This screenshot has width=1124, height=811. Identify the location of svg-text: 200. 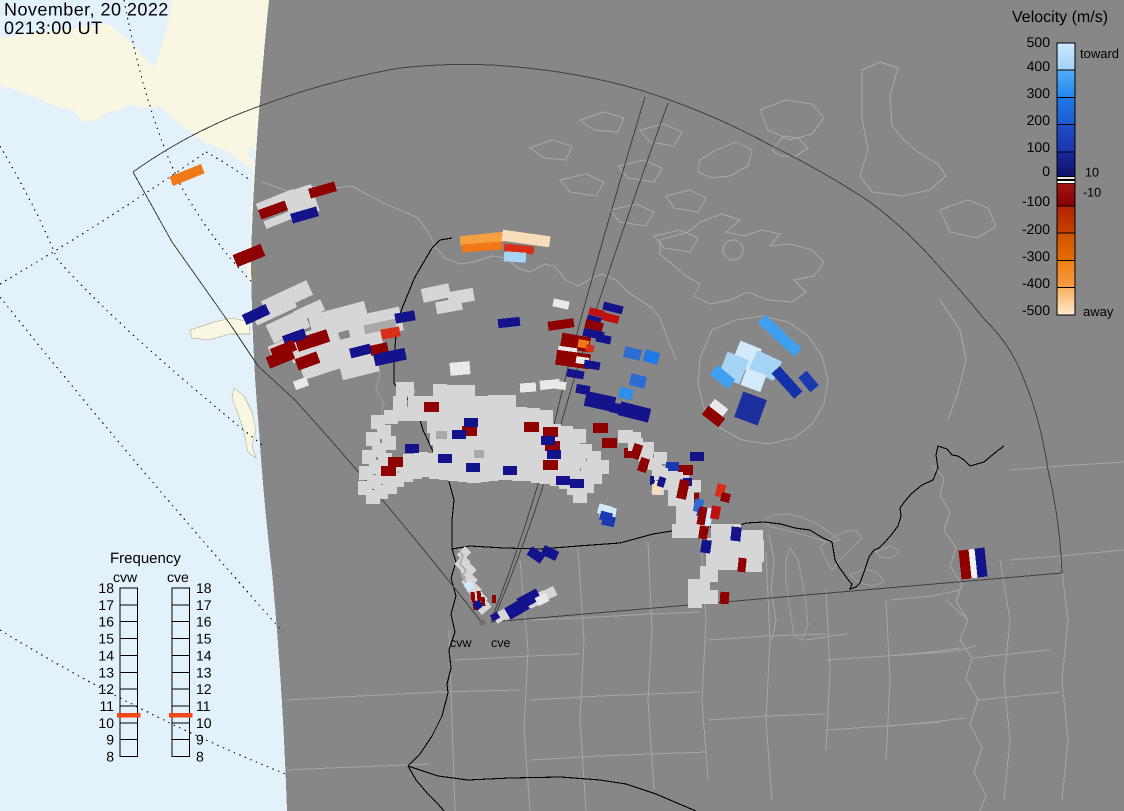
(1039, 120).